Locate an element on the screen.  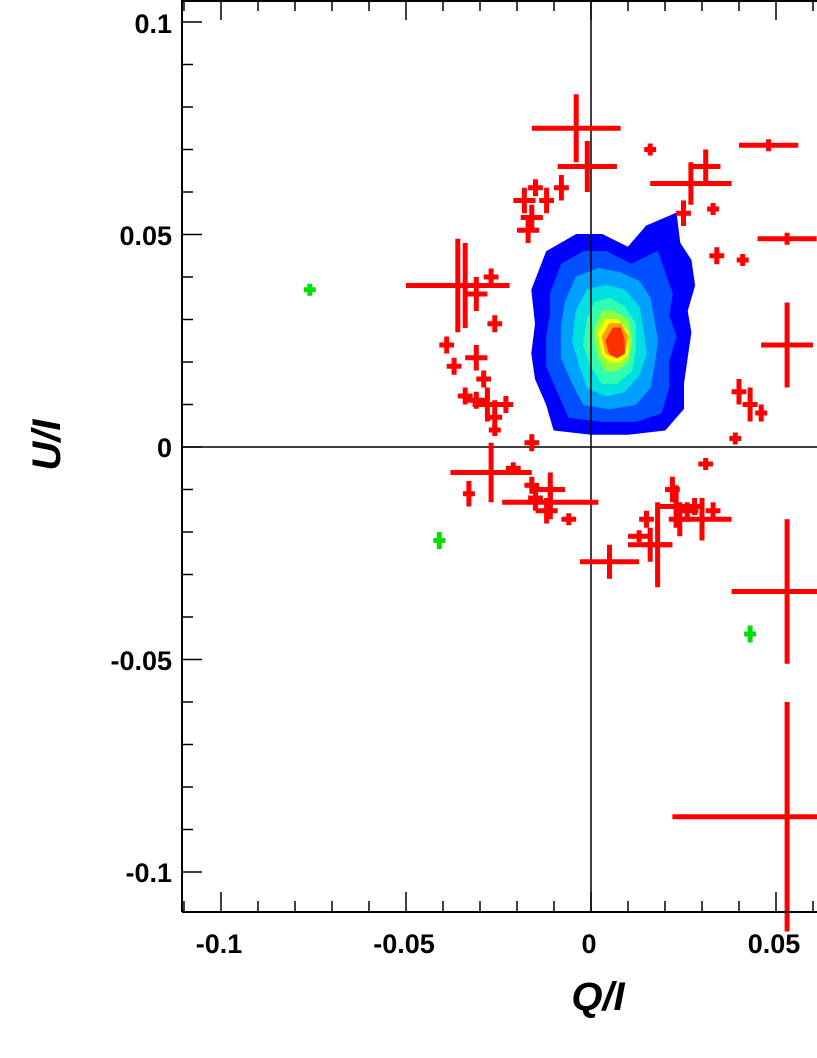
y-tick-label: -0.1 is located at coordinates (148, 873).